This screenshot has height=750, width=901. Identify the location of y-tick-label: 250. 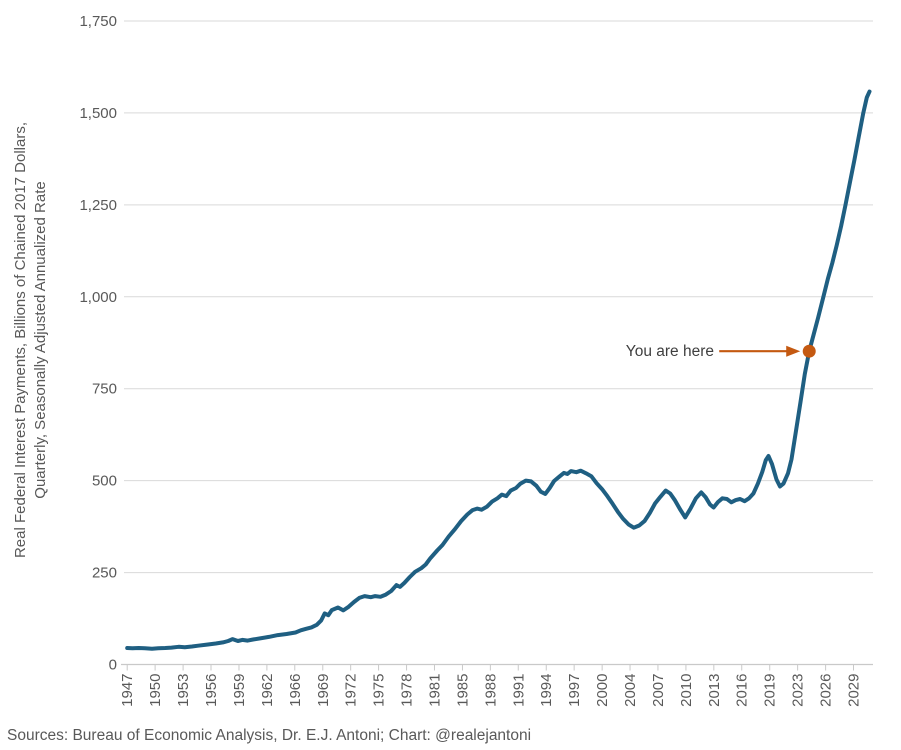
(104, 573).